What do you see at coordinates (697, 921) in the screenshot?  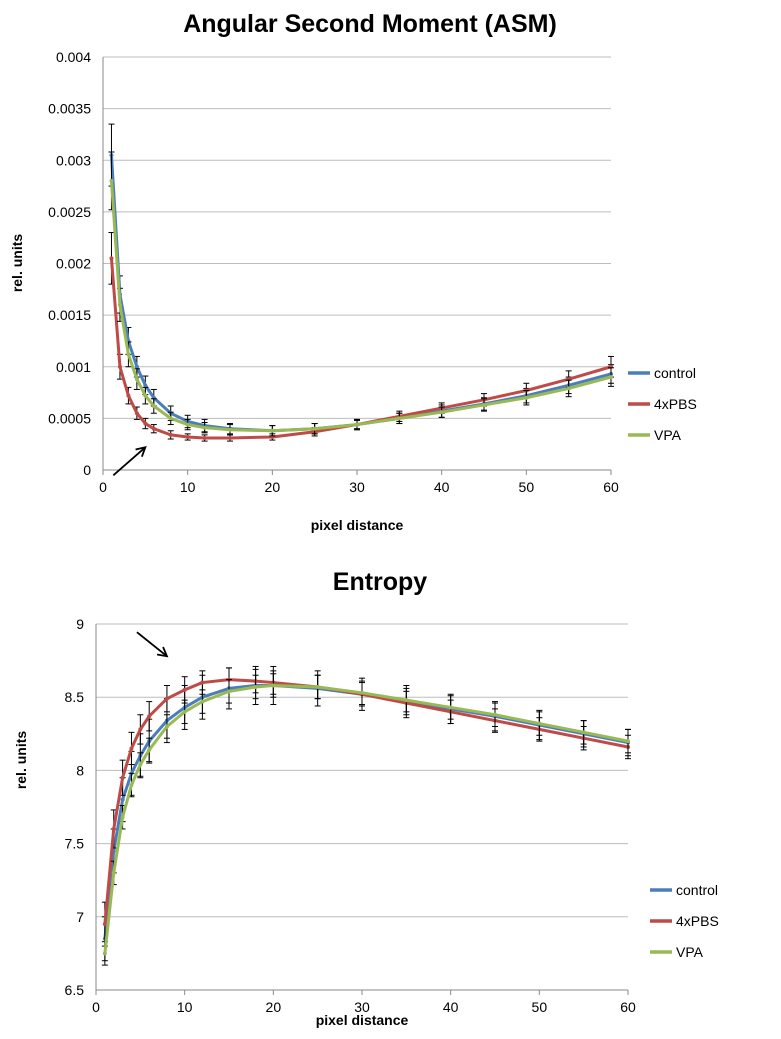 I see `legend-label: 4xPBS` at bounding box center [697, 921].